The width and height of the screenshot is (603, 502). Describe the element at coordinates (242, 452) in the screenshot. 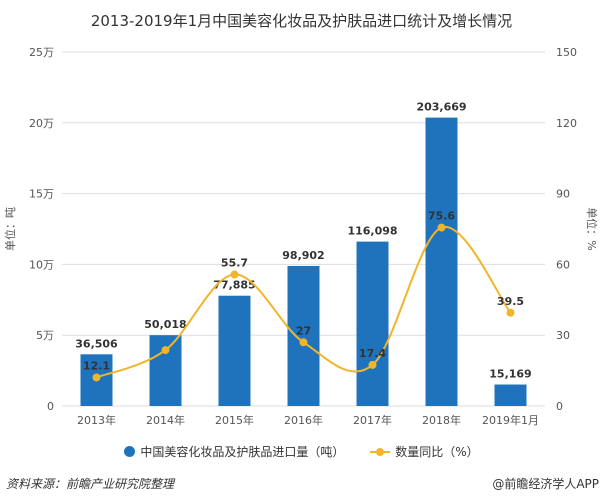

I see `legend-bar-label: 中国美容化妆品及护肤品进口量（吨）` at that location.